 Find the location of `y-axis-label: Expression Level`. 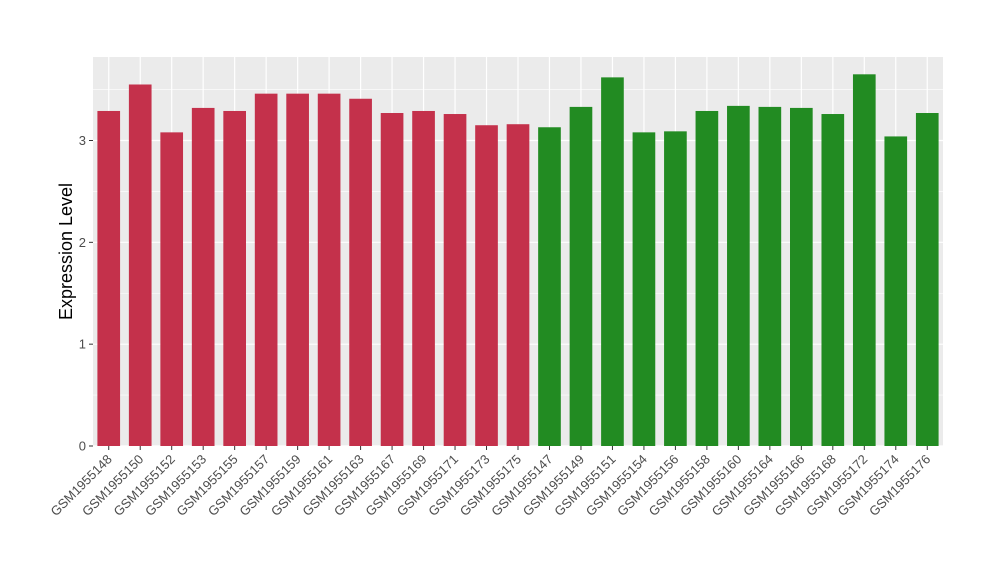

y-axis-label: Expression Level is located at coordinates (66, 251).